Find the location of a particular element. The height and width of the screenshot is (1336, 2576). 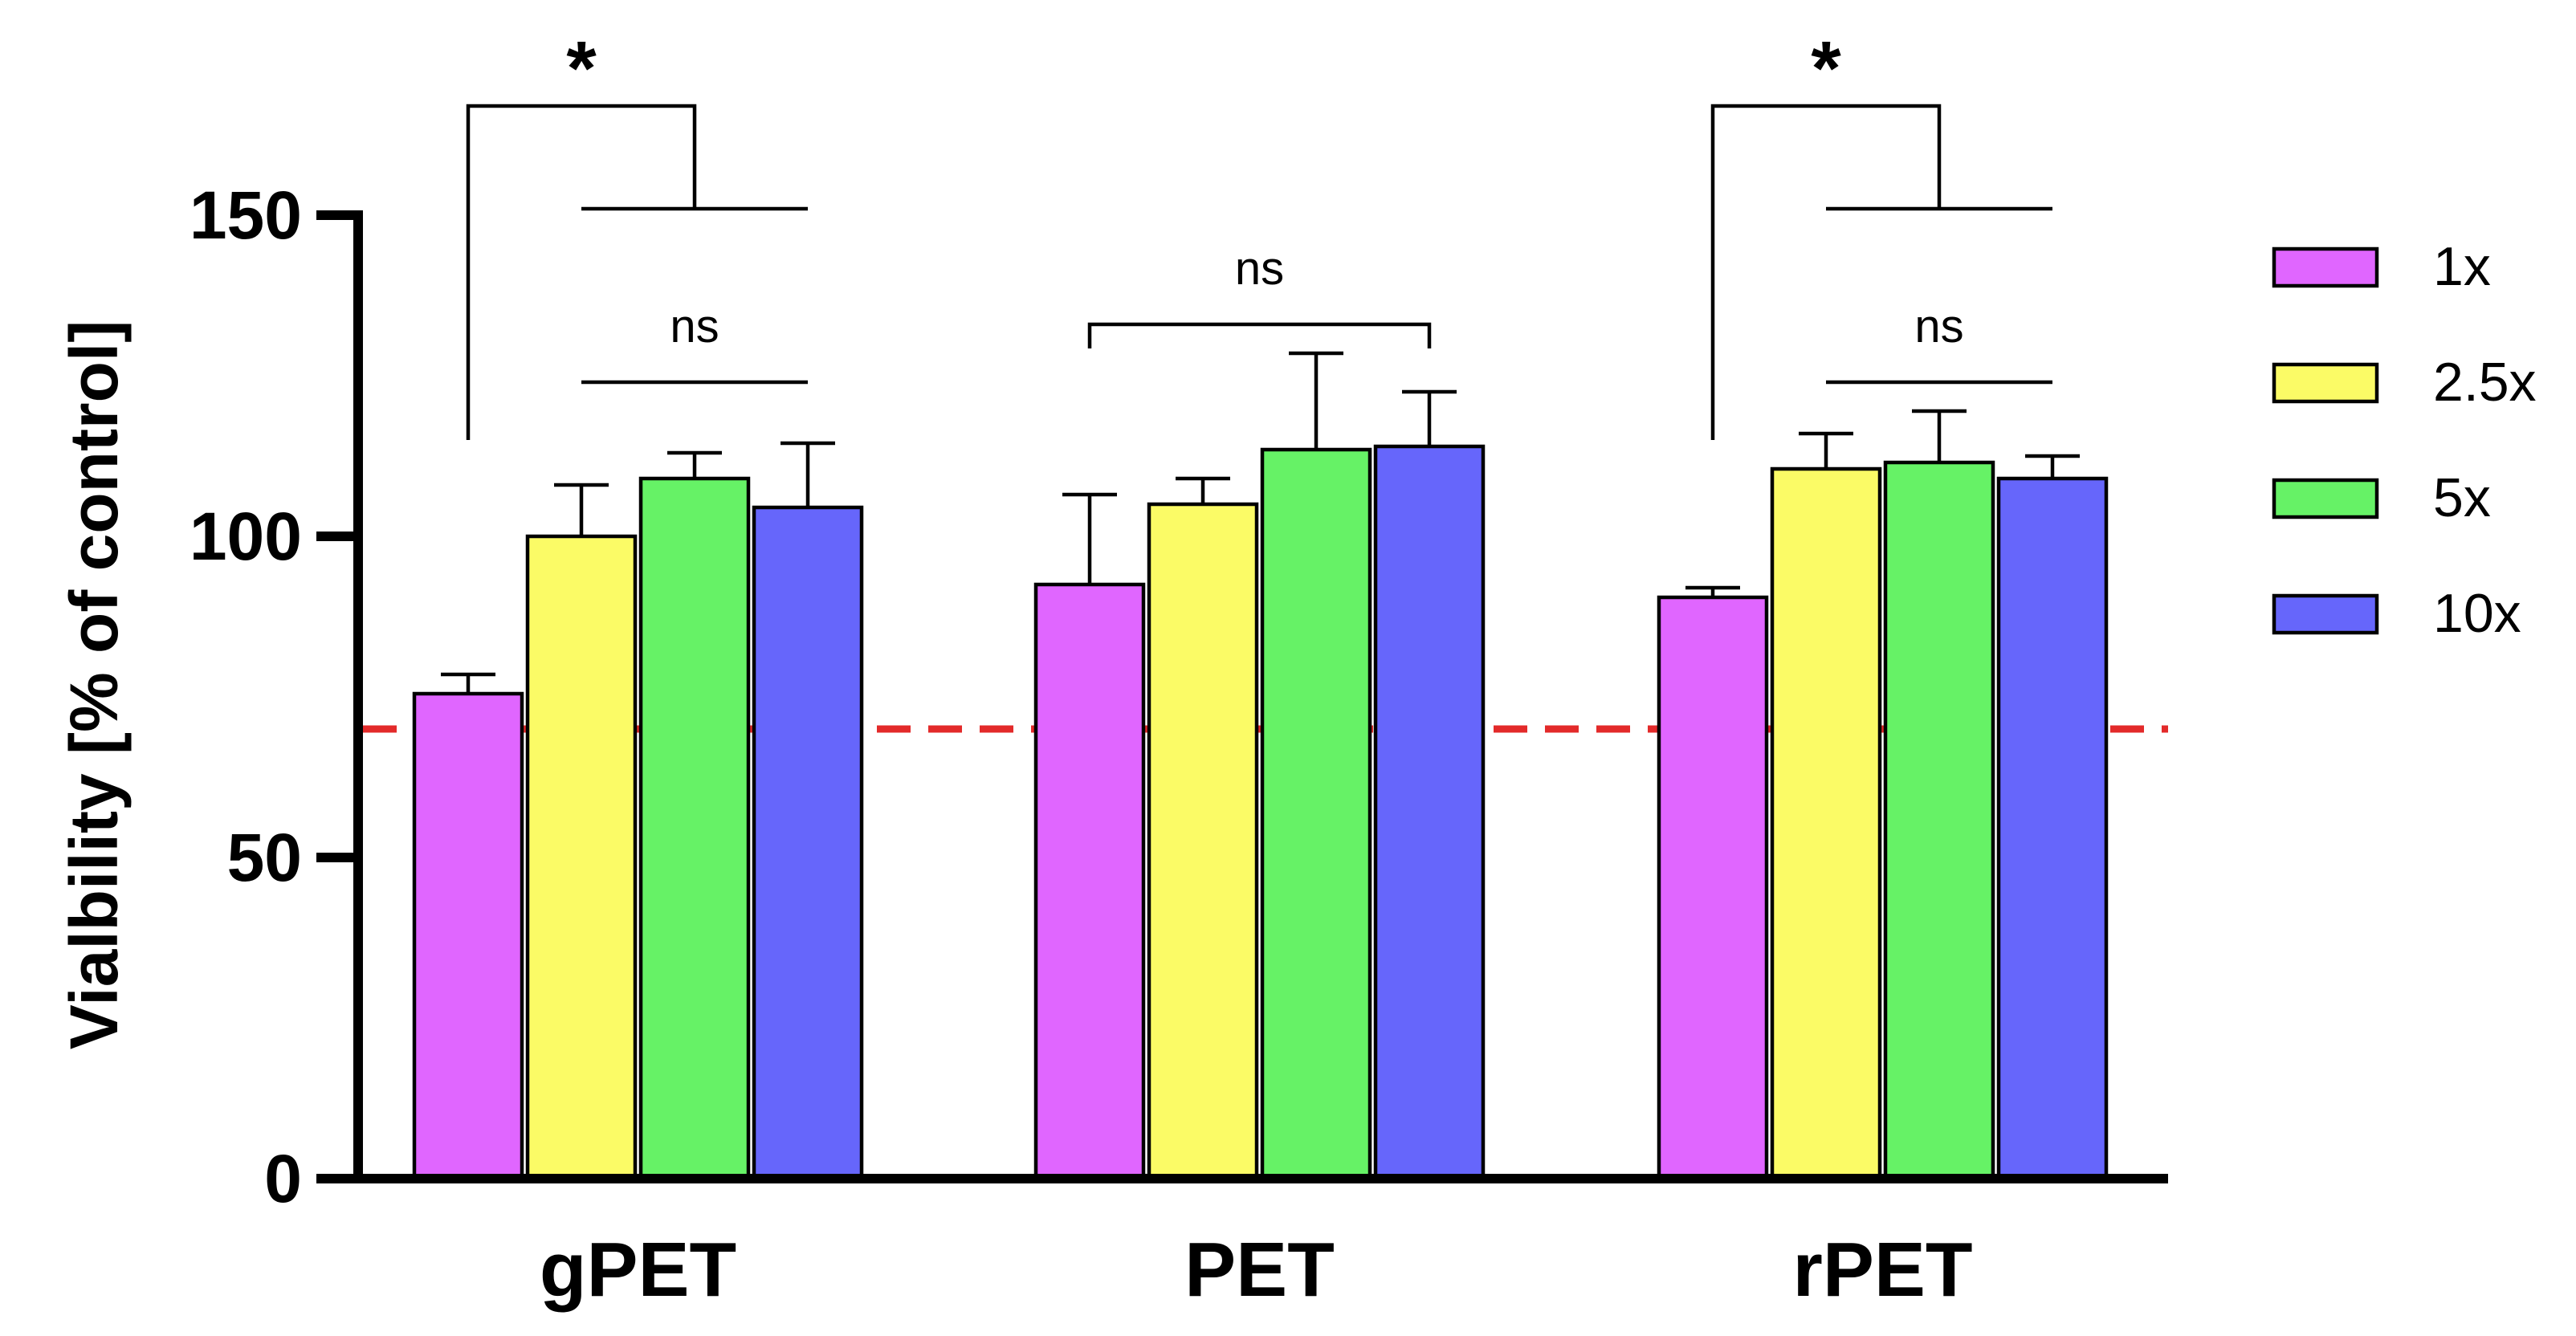

annotation-PET-2-label: ns is located at coordinates (1259, 268).